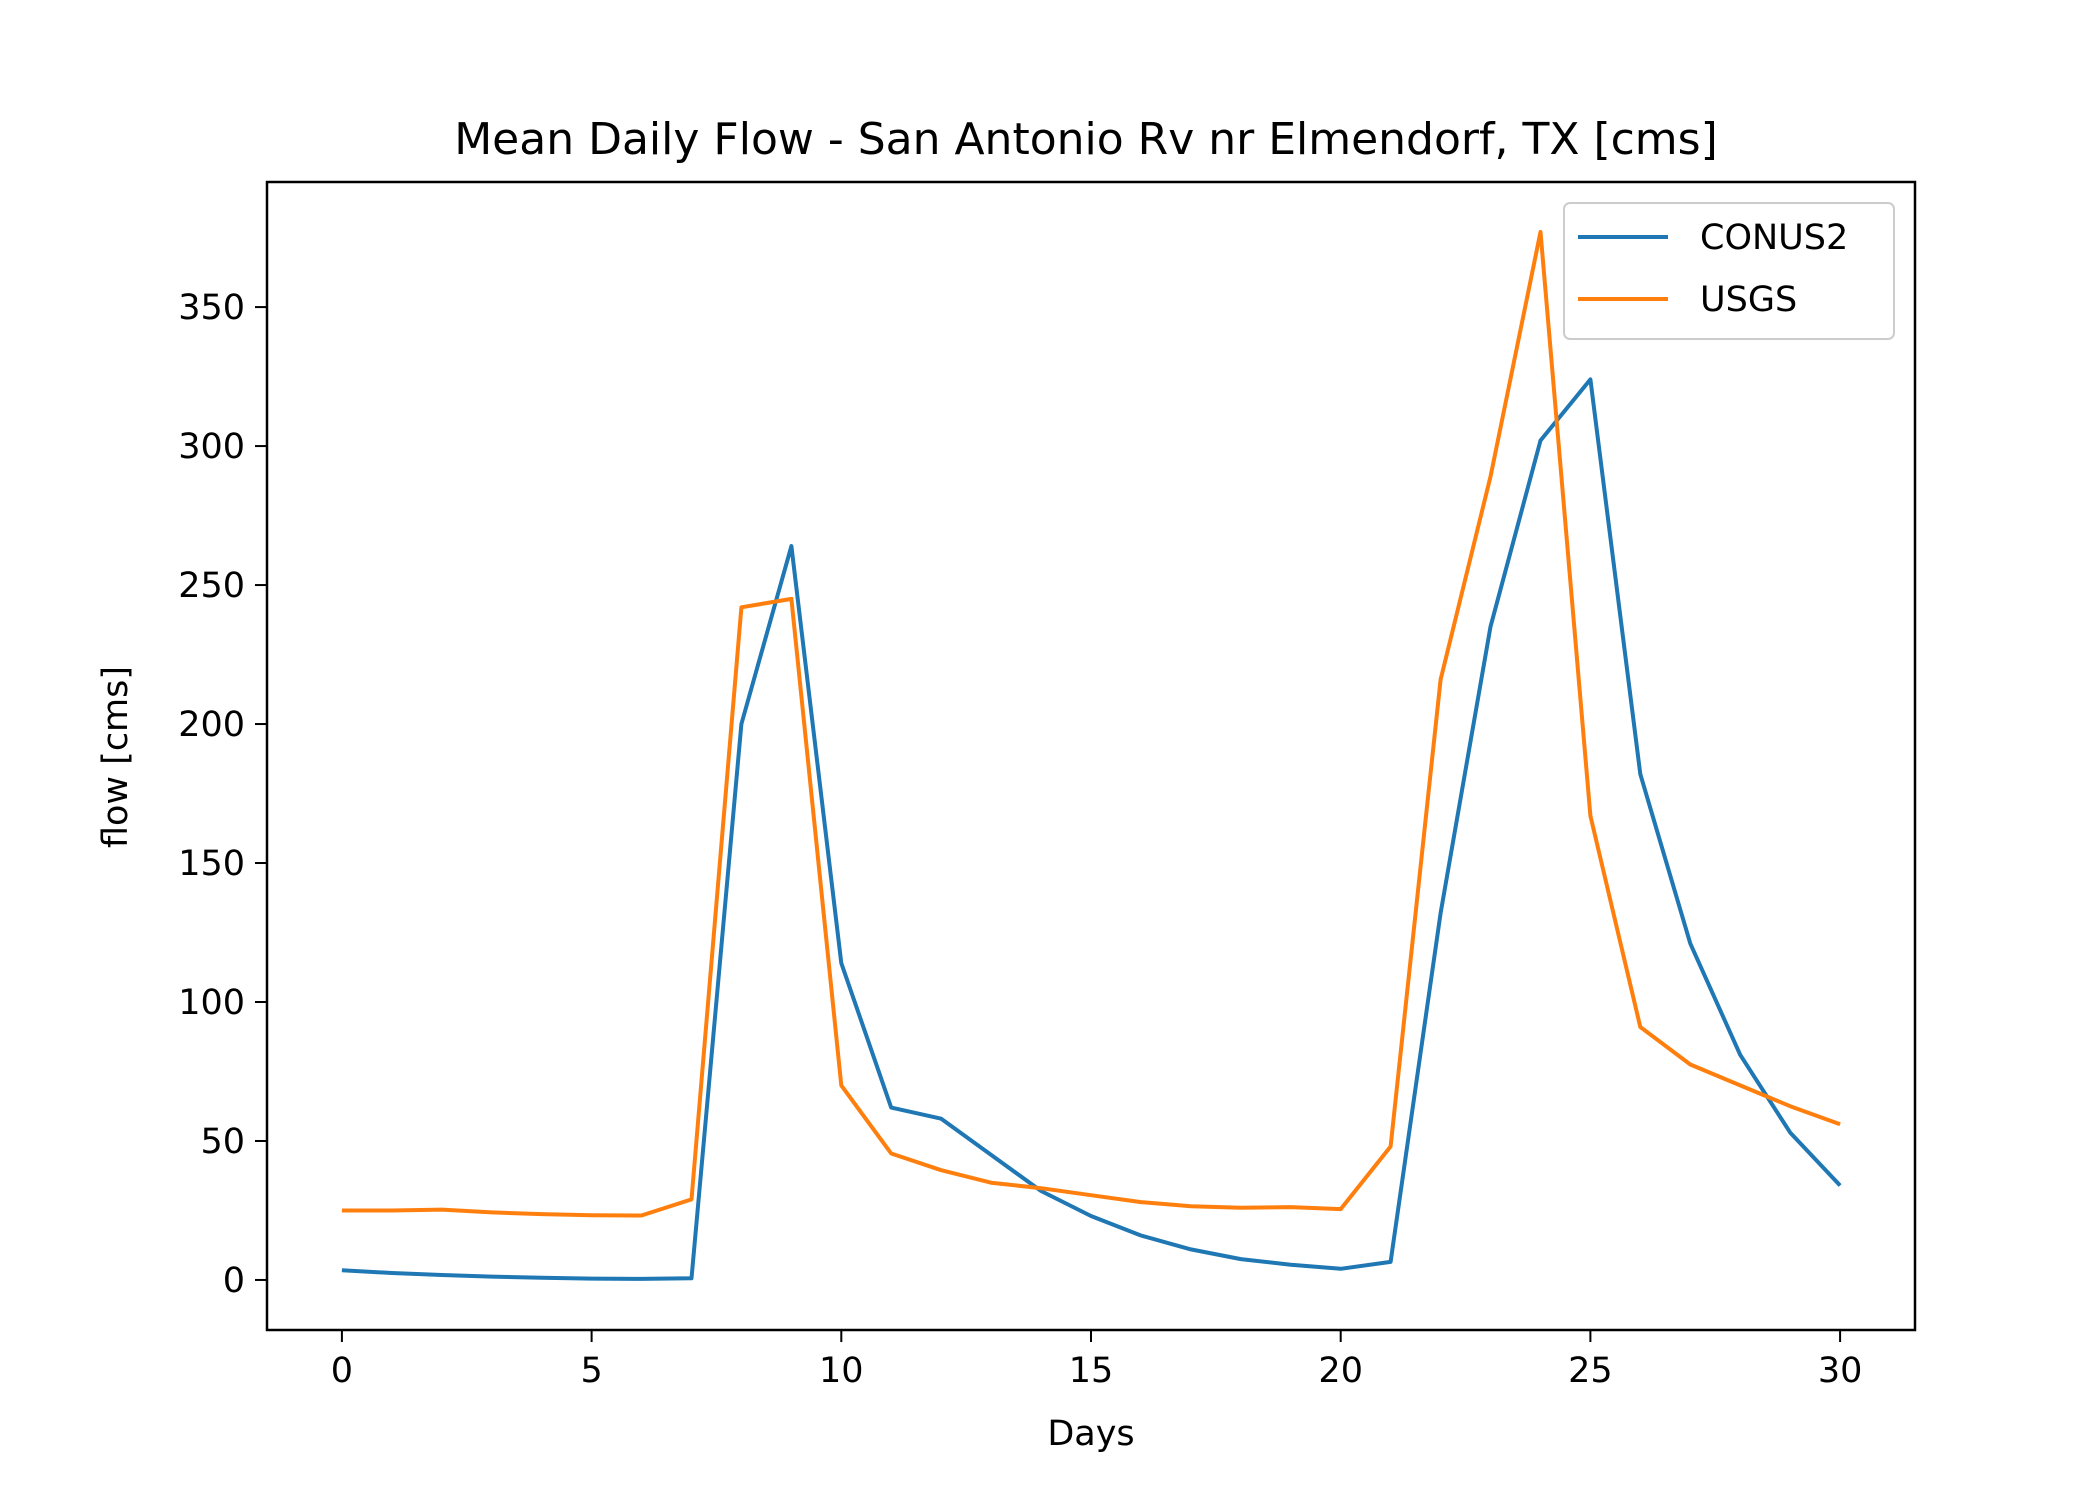  Describe the element at coordinates (211, 864) in the screenshot. I see `y-tick-label: 150` at that location.